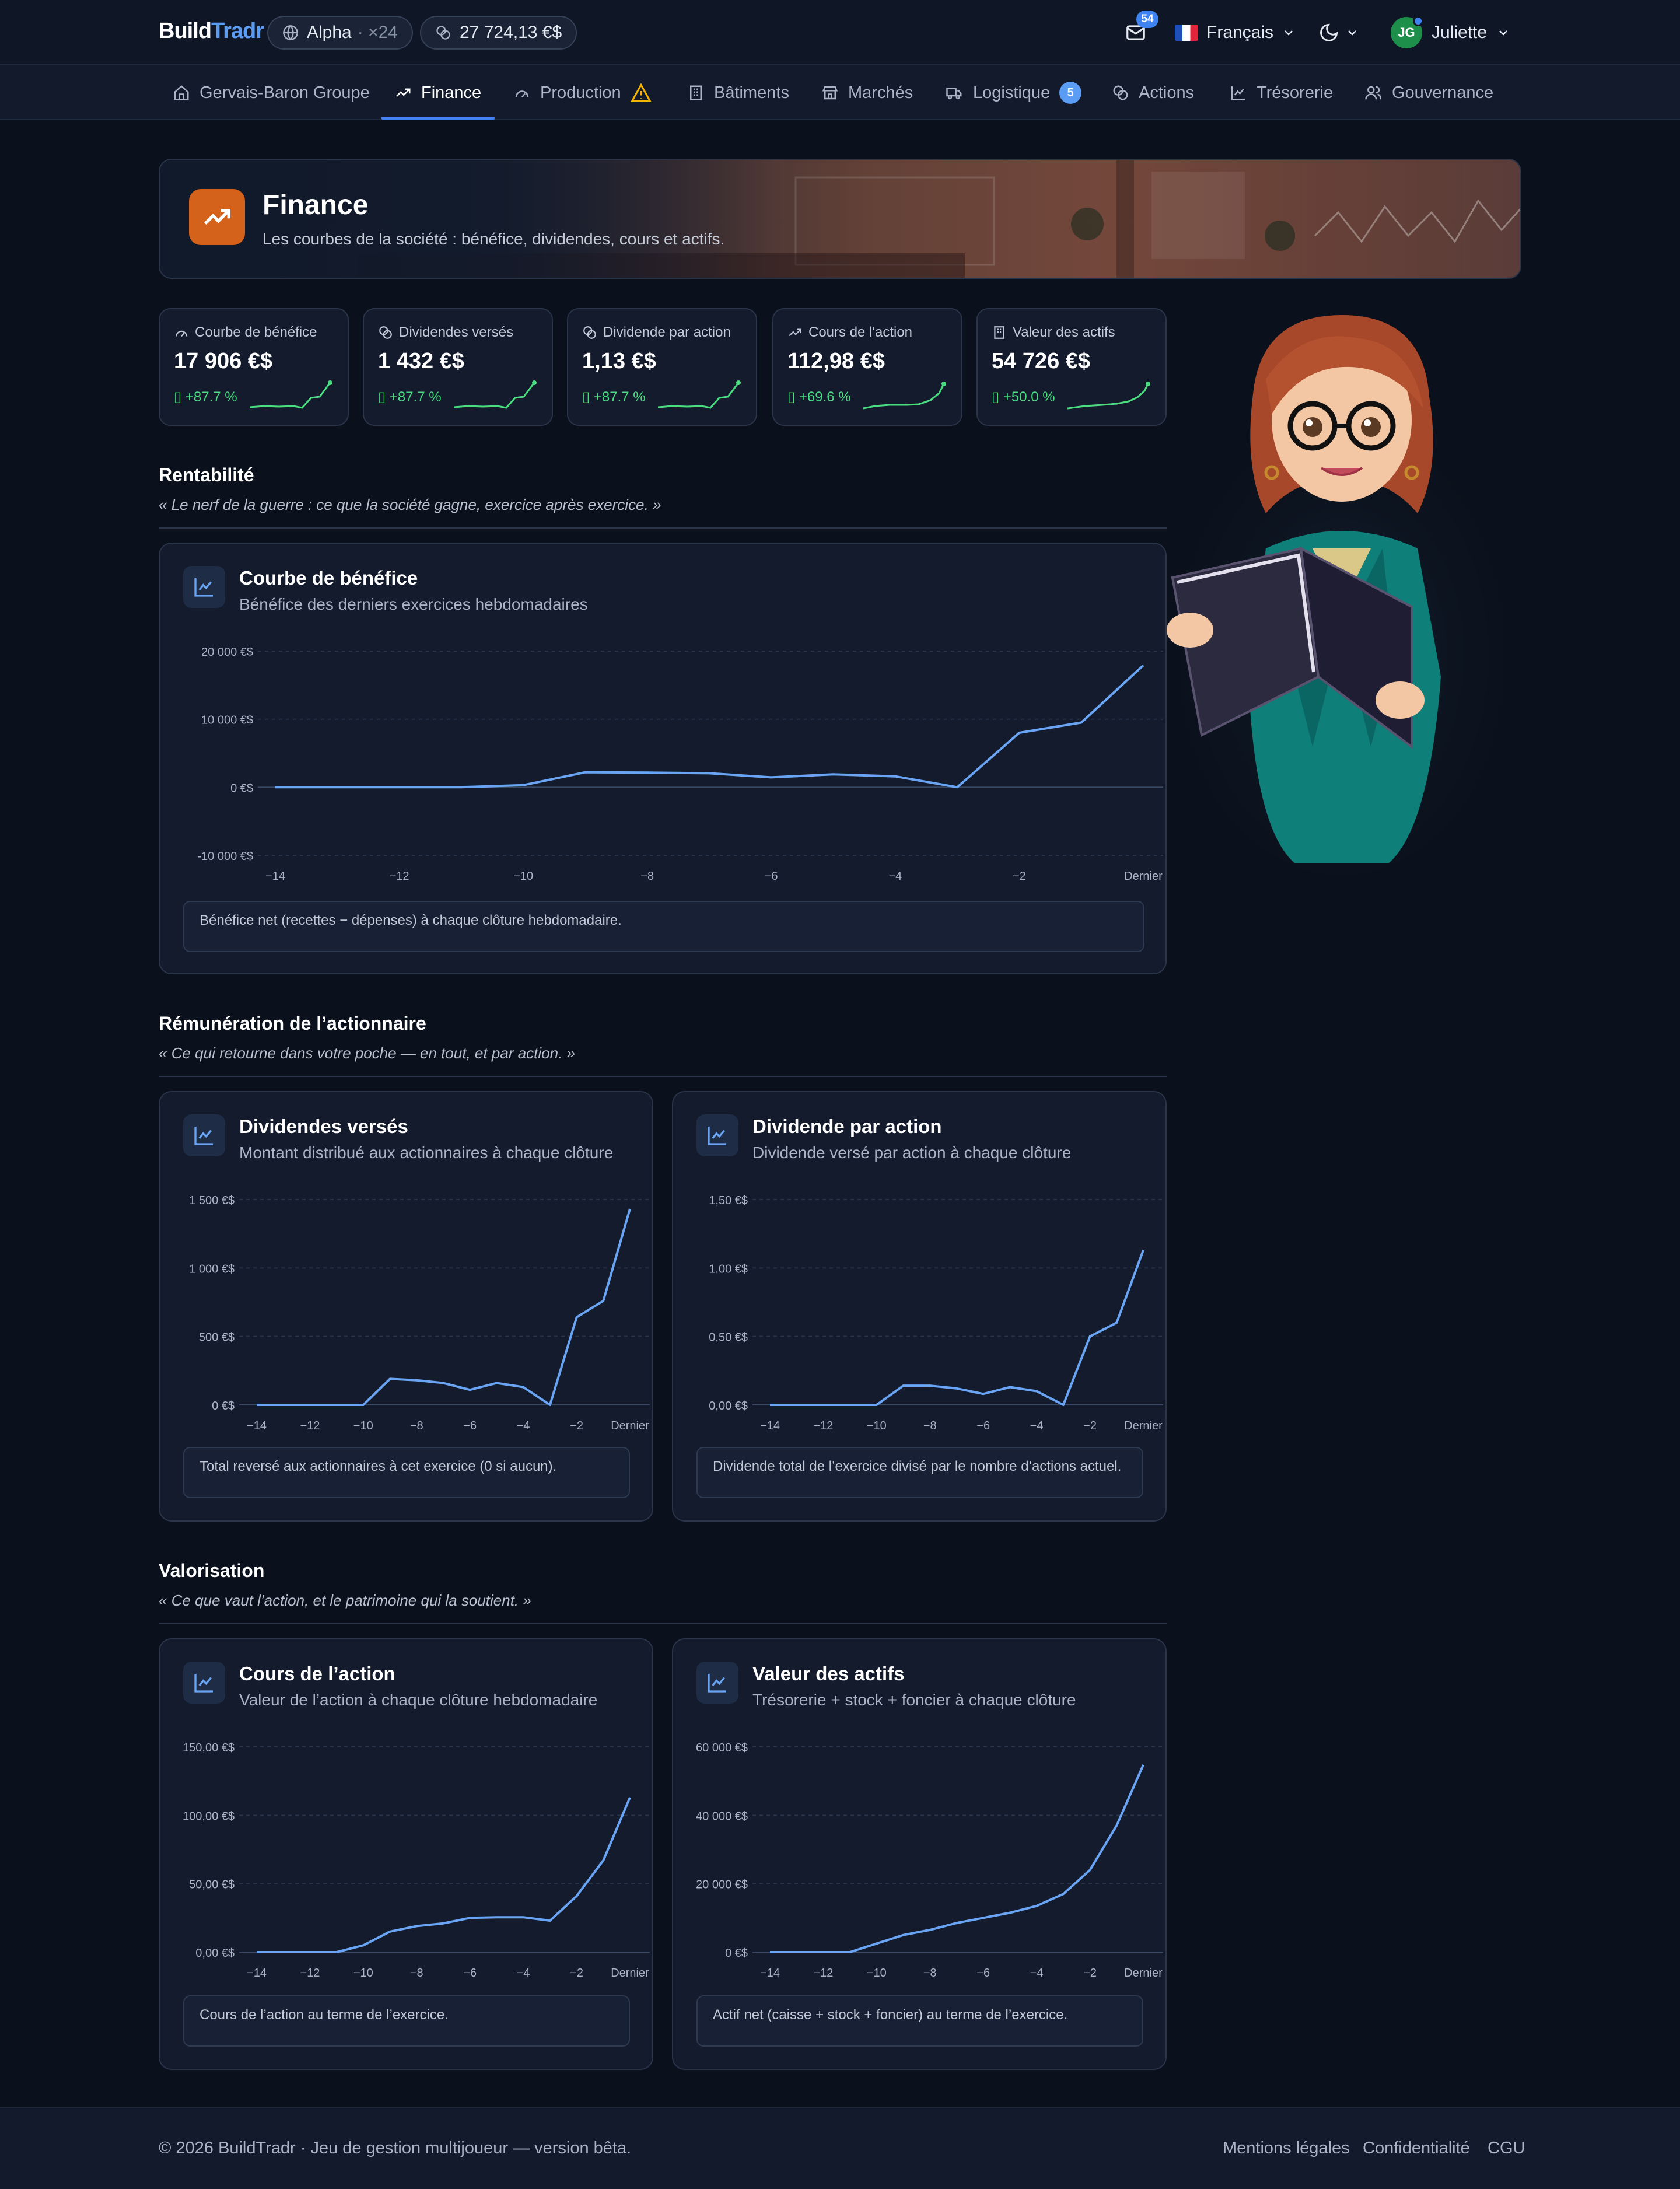  I want to click on nav-item-tresorerie: Trésorerie, so click(1281, 92).